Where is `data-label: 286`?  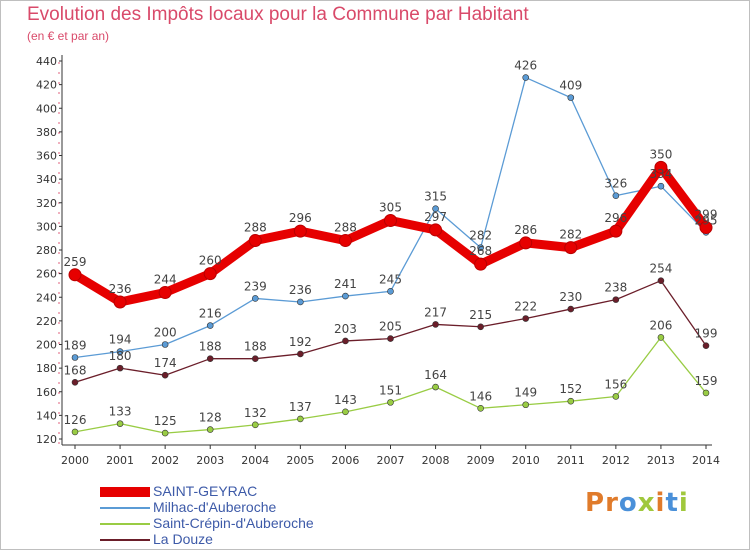
data-label: 286 is located at coordinates (525, 230).